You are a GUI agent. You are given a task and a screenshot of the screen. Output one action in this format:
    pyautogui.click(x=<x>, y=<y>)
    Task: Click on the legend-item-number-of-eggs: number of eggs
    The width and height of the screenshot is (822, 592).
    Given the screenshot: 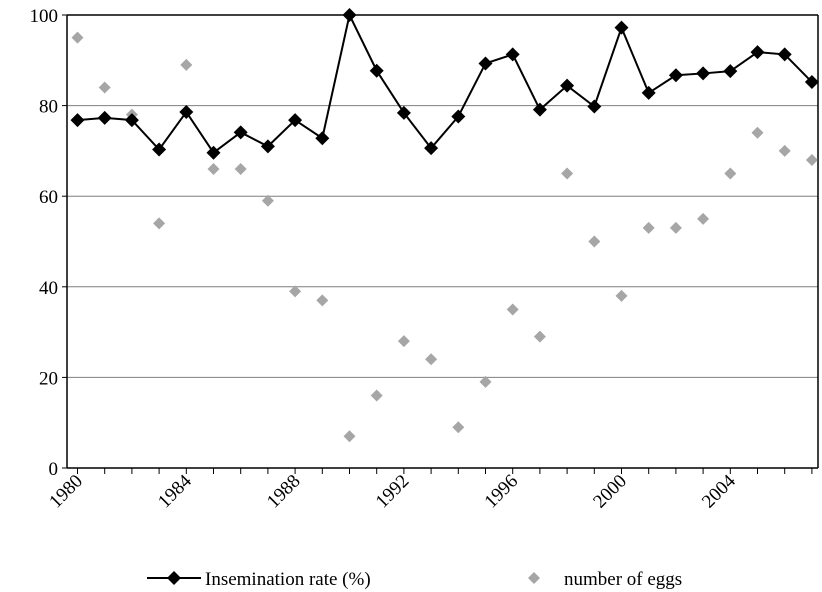 What is the action you would take?
    pyautogui.click(x=605, y=579)
    